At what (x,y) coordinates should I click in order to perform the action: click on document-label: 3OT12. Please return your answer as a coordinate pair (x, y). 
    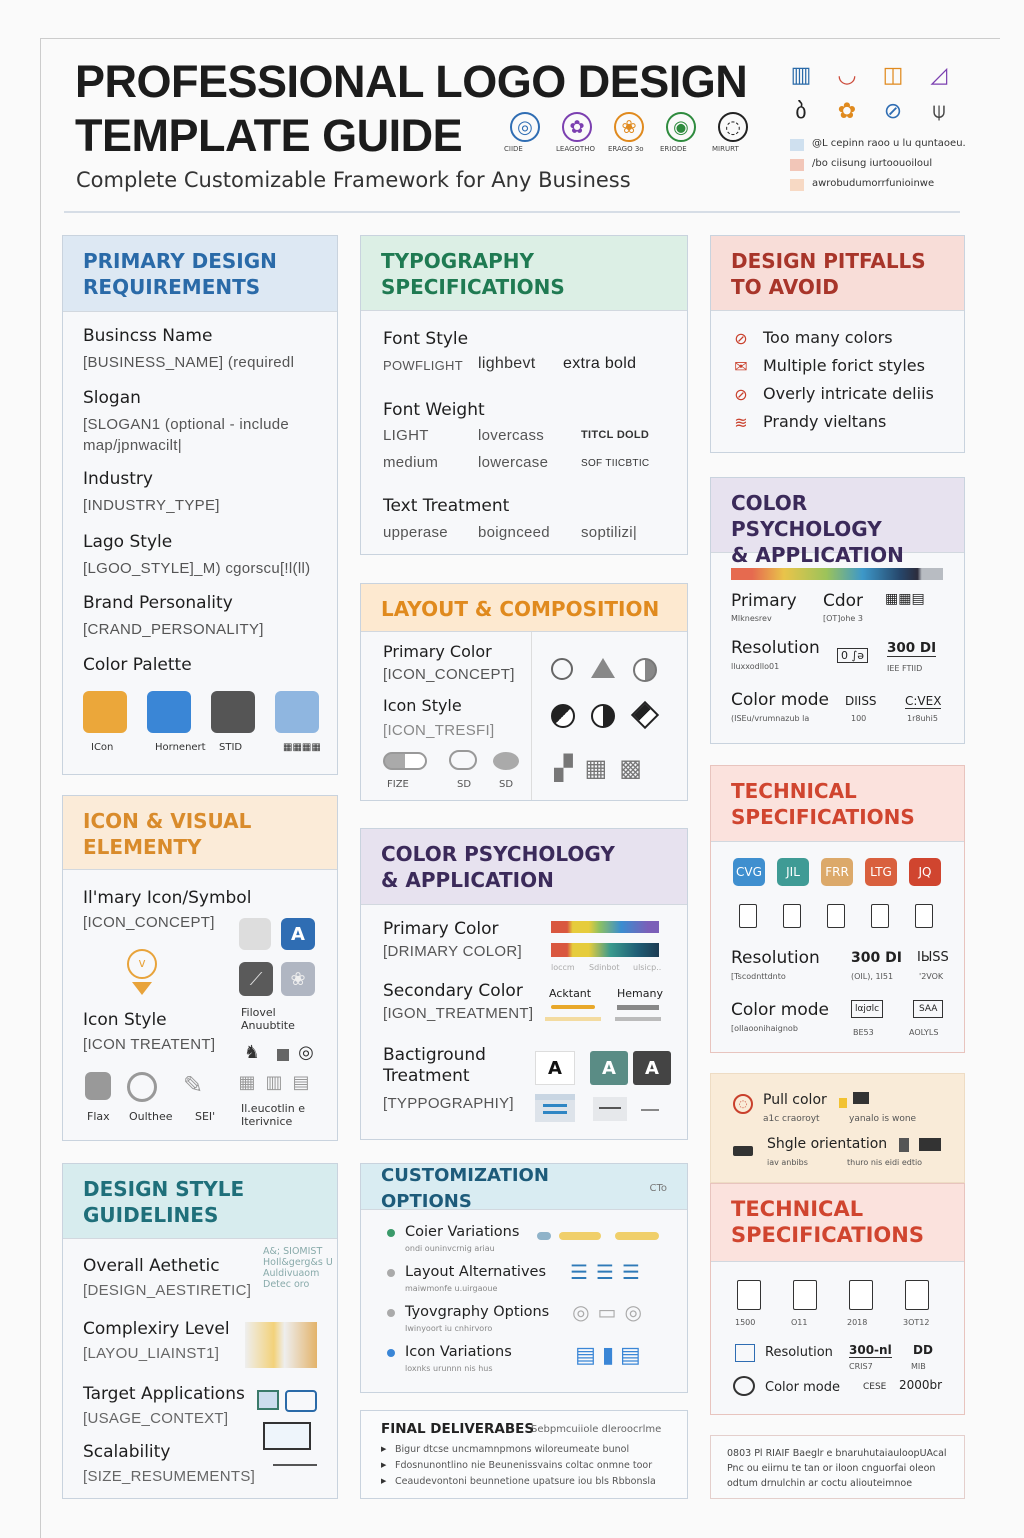
    Looking at the image, I should click on (916, 1322).